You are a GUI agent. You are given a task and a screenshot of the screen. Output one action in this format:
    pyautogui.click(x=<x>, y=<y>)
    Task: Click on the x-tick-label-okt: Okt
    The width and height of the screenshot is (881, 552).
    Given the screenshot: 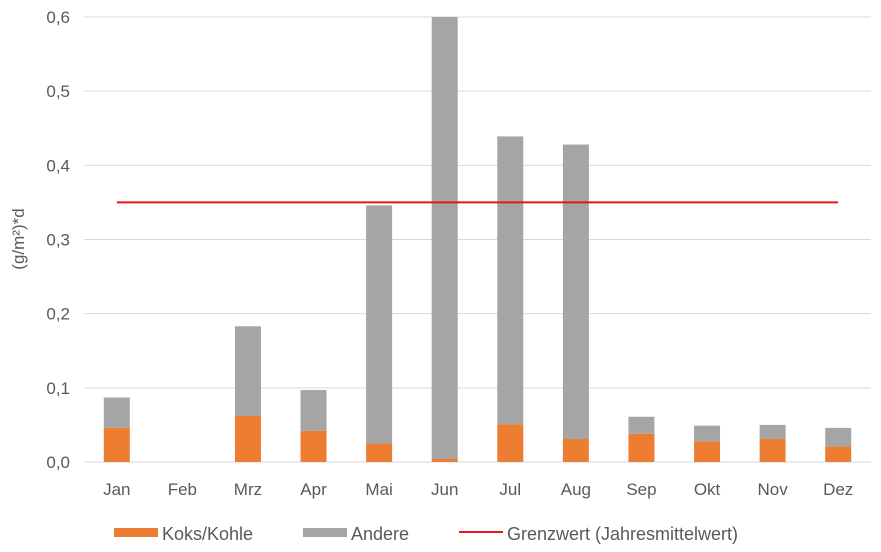 What is the action you would take?
    pyautogui.click(x=707, y=489)
    